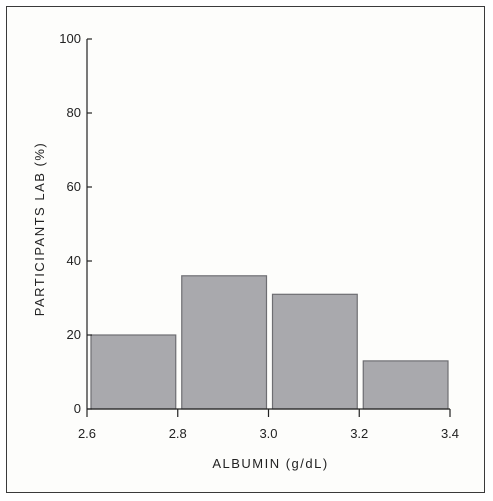  I want to click on y-tick-label: 40, so click(74, 260).